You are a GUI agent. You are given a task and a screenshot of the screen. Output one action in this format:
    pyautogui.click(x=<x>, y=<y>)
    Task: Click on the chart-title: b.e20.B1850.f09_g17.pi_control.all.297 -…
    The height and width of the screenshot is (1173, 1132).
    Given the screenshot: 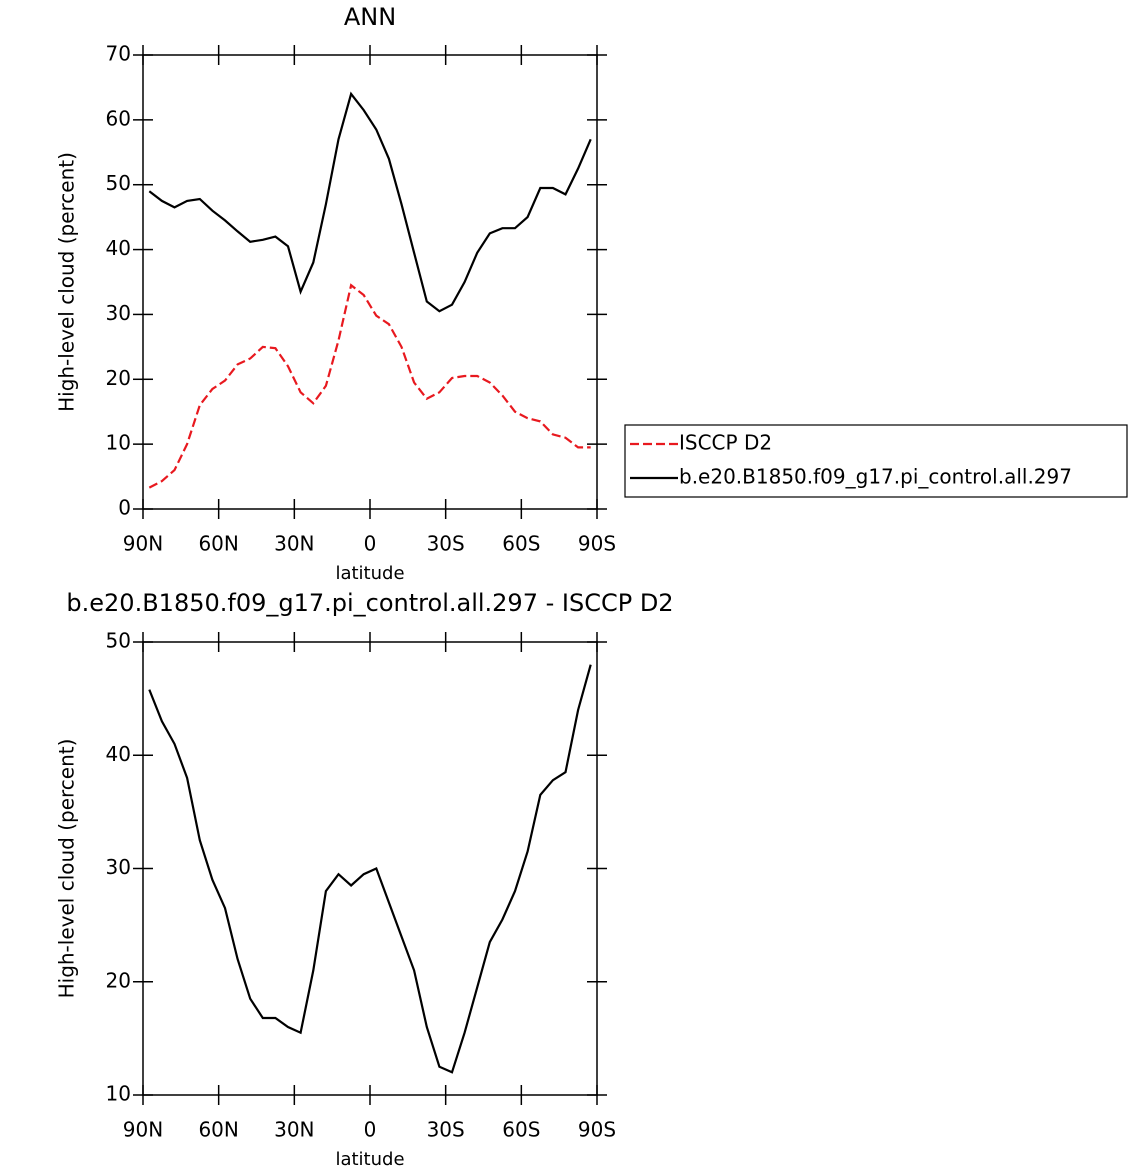 What is the action you would take?
    pyautogui.click(x=369, y=603)
    